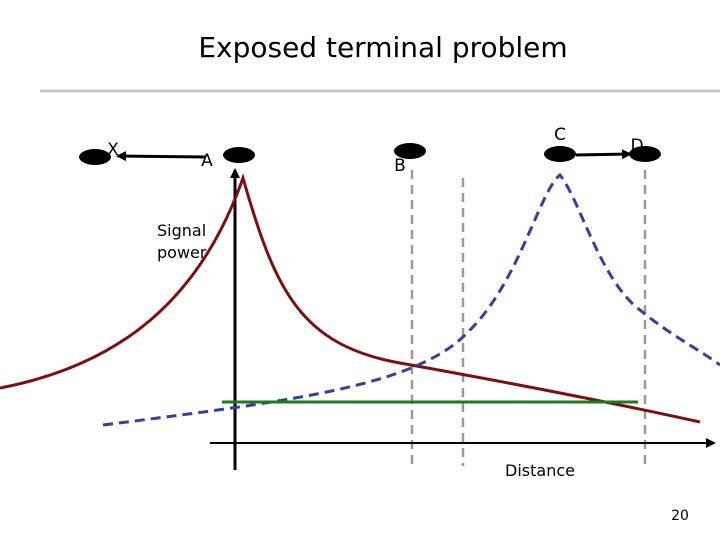 This screenshot has height=540, width=720. Describe the element at coordinates (560, 135) in the screenshot. I see `node-label: C` at that location.